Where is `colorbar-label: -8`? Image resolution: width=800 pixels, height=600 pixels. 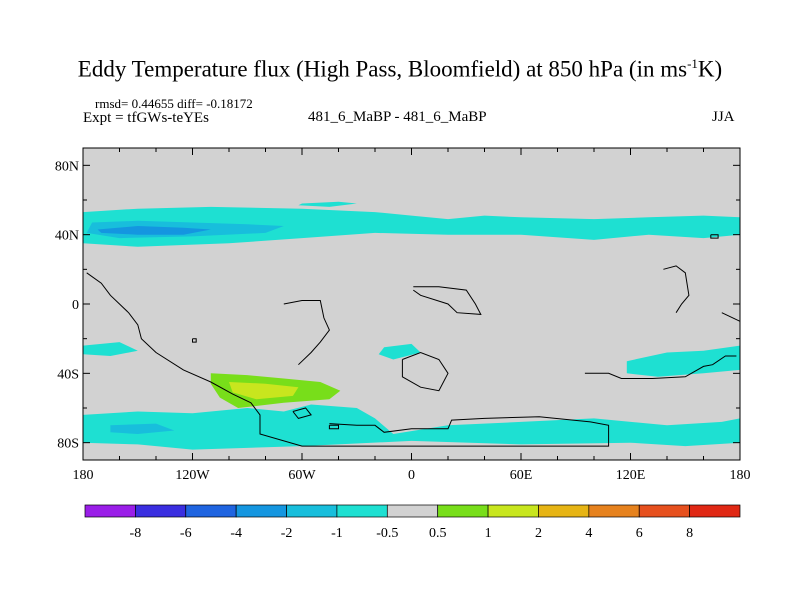 colorbar-label: -8 is located at coordinates (136, 533).